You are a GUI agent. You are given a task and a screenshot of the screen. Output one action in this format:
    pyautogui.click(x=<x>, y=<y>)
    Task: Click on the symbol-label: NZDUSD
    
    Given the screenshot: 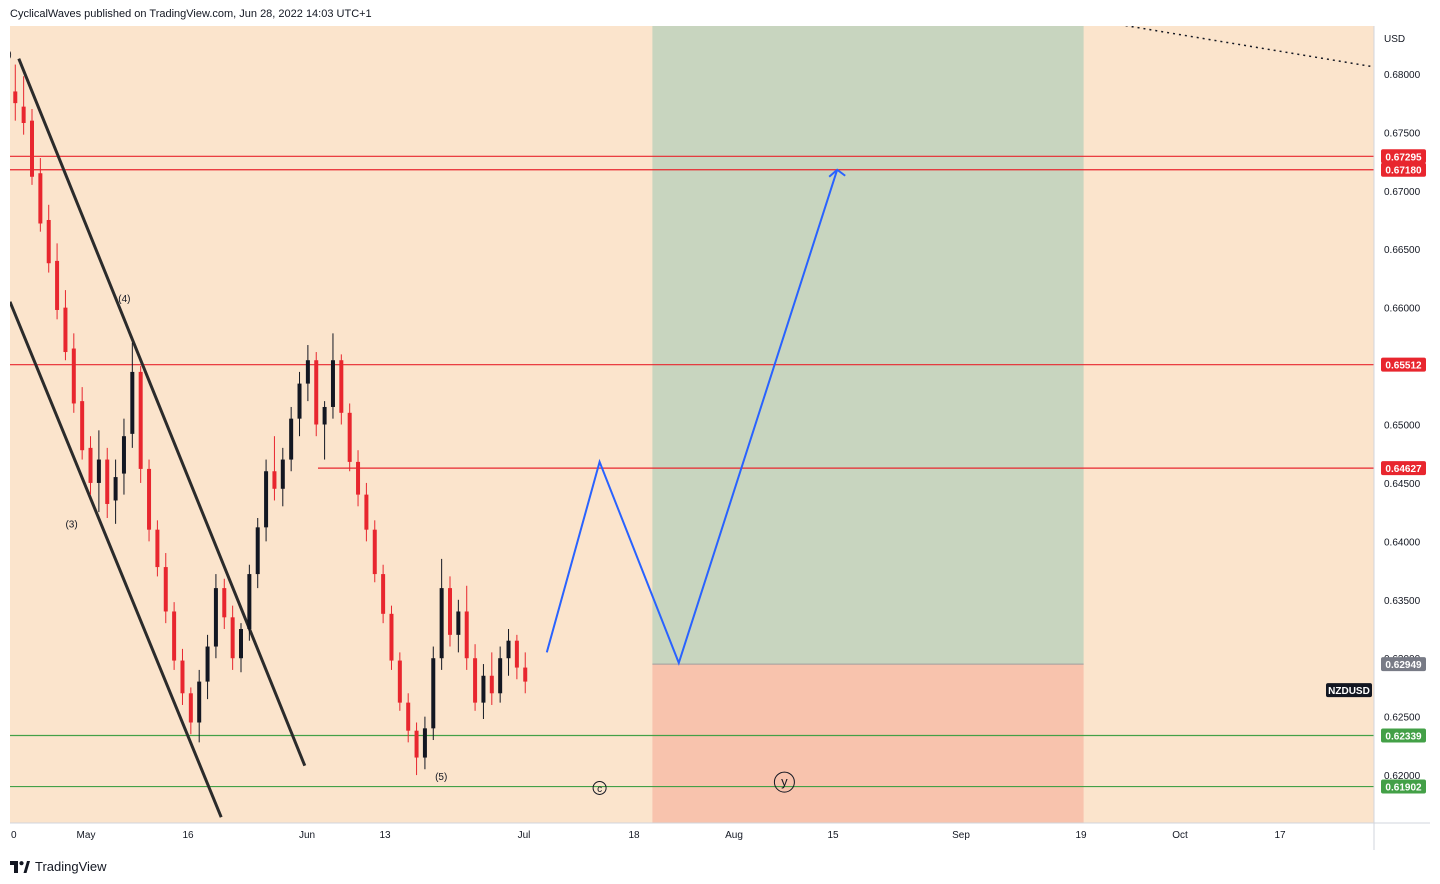 What is the action you would take?
    pyautogui.click(x=1349, y=691)
    